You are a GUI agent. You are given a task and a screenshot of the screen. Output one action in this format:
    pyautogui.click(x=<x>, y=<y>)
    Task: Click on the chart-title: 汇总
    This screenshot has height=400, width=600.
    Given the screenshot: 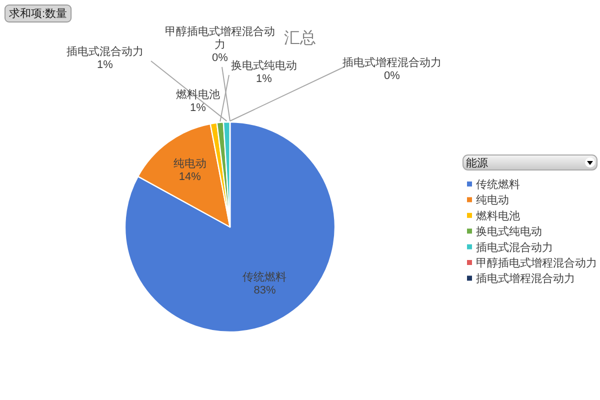 What is the action you would take?
    pyautogui.click(x=300, y=37)
    